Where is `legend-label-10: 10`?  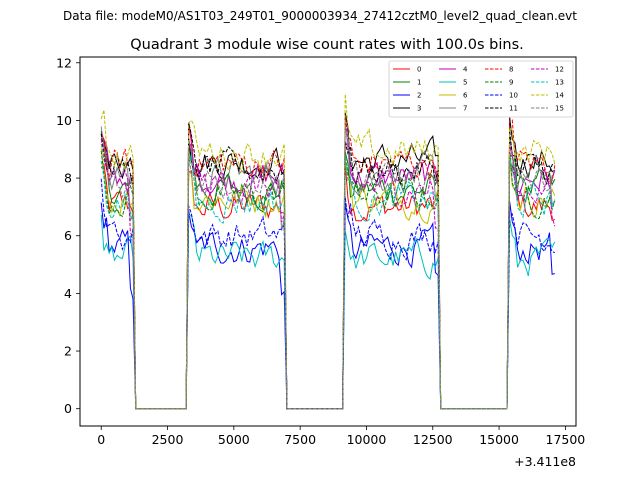 legend-label-10: 10 is located at coordinates (513, 96).